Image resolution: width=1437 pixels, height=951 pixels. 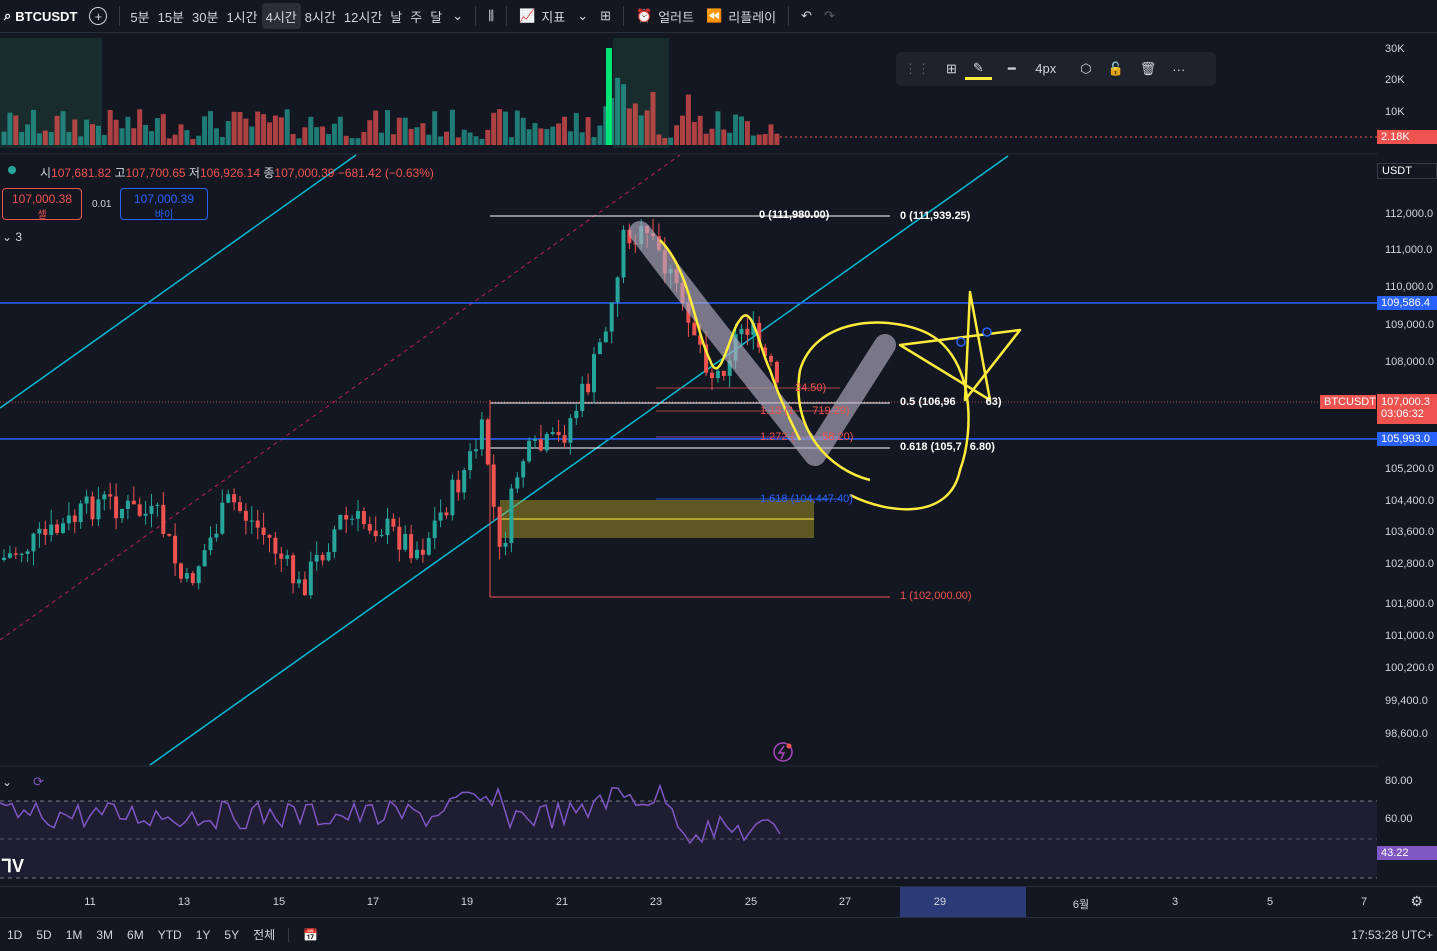 I want to click on replay-button: ⏪ 리플레이, so click(x=741, y=16).